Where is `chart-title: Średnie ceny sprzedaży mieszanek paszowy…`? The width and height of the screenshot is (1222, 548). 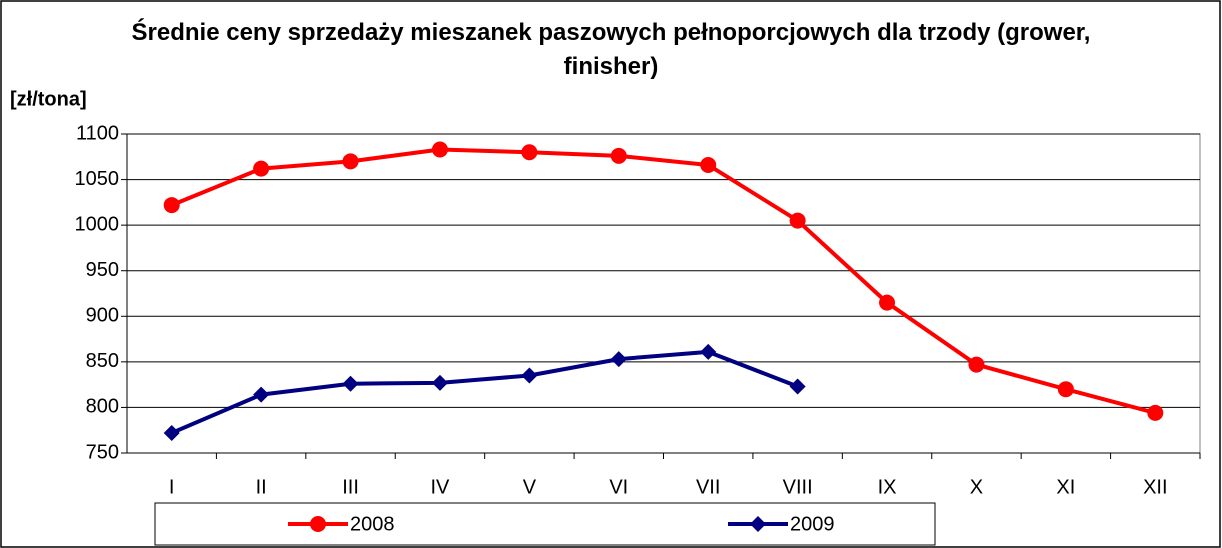 chart-title: Średnie ceny sprzedaży mieszanek paszowy… is located at coordinates (611, 49).